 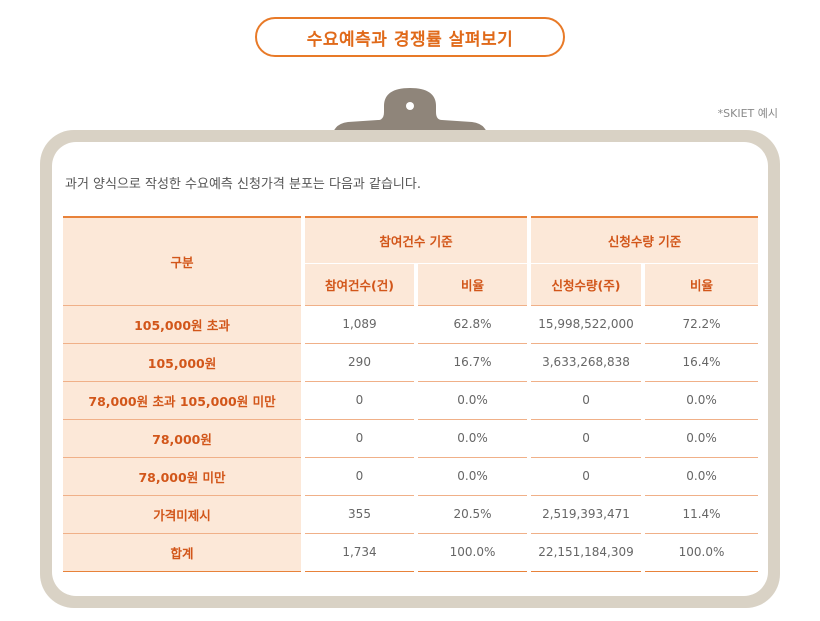 I want to click on cell-count: 355, so click(x=358, y=514).